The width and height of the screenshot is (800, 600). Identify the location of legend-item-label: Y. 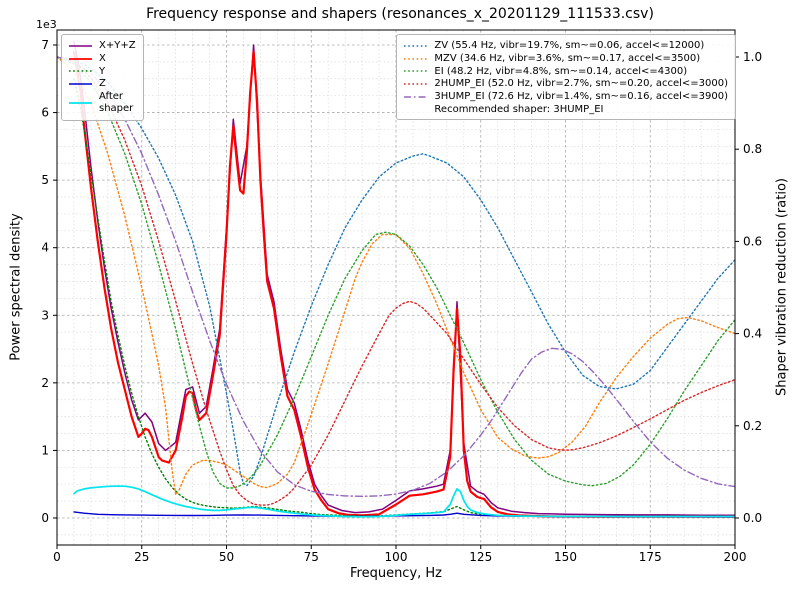
(102, 71).